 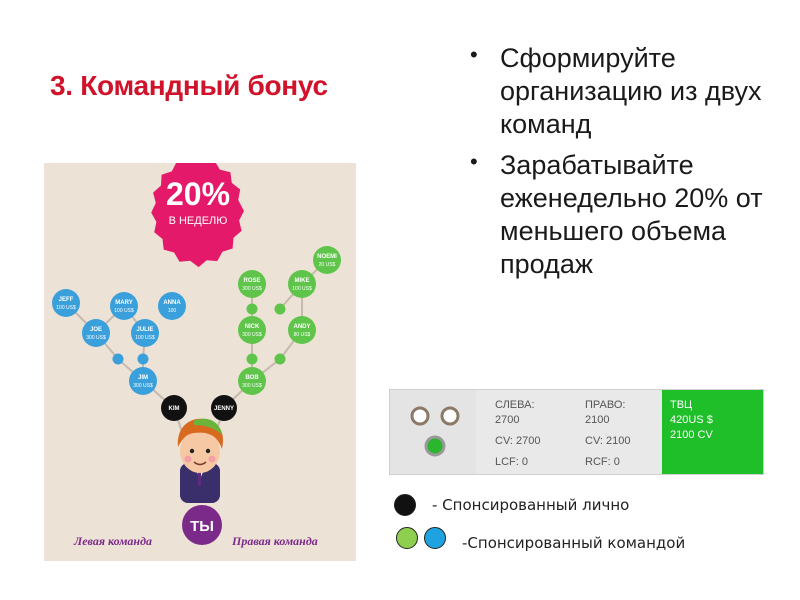 What do you see at coordinates (252, 378) in the screenshot?
I see `node-name: BOB` at bounding box center [252, 378].